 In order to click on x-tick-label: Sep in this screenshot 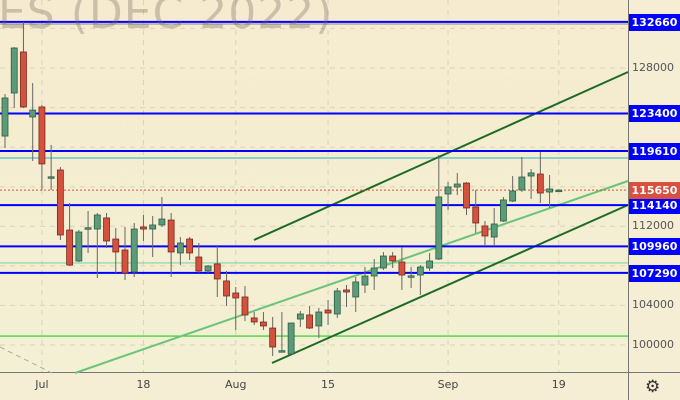, I will do `click(448, 384)`.